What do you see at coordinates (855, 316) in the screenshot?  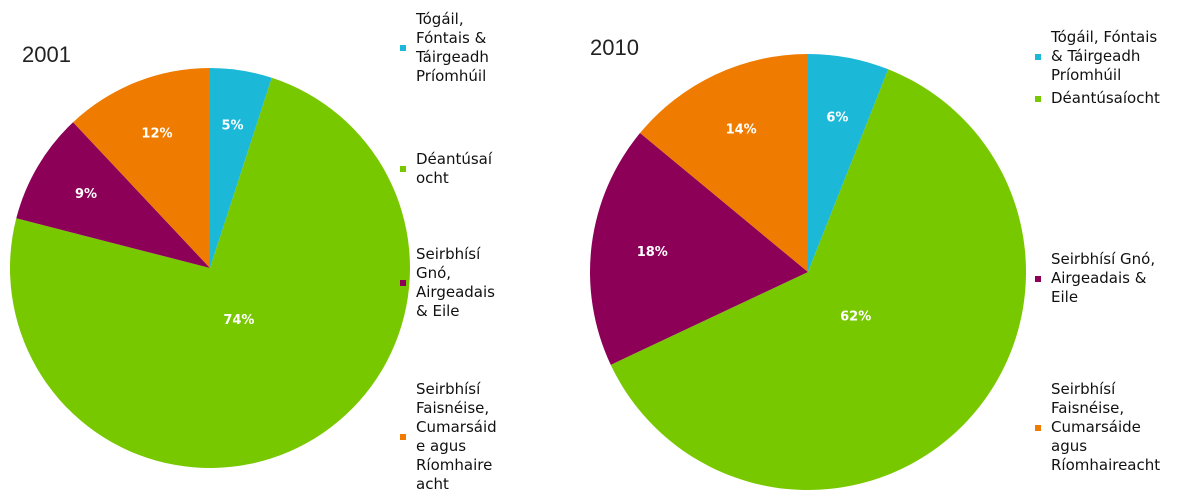 I see `slice-label: 62%` at bounding box center [855, 316].